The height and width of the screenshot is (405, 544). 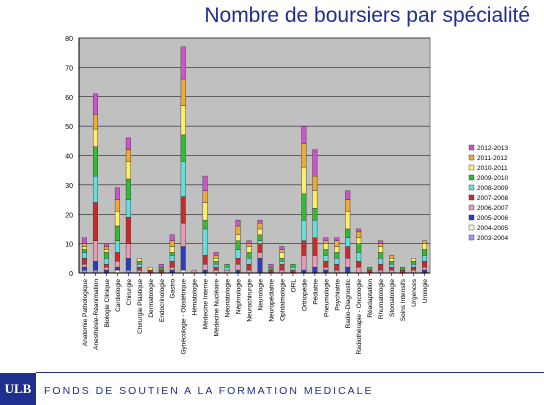 I want to click on y-tick-label: 30, so click(x=69, y=186).